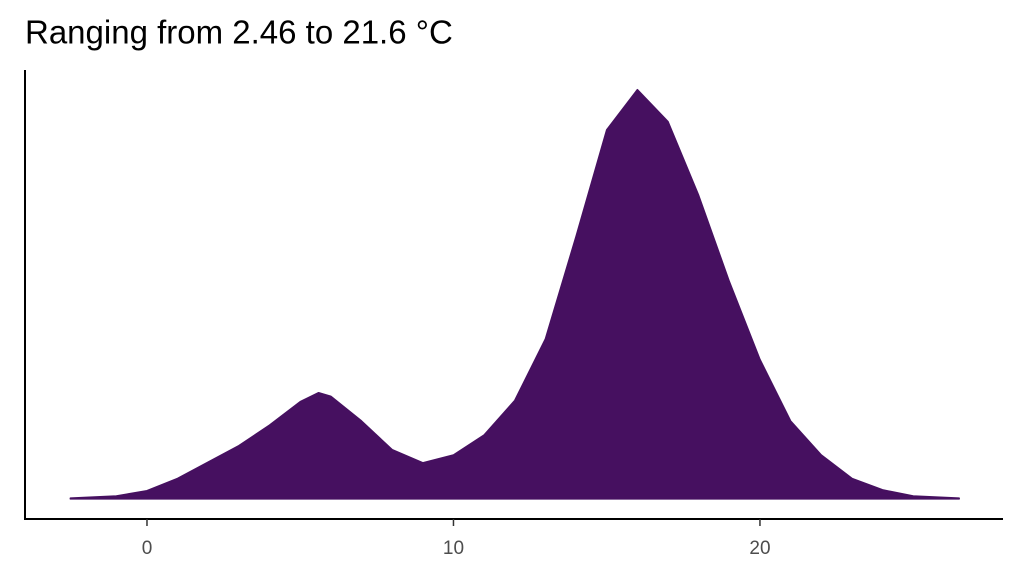 This screenshot has height=576, width=1024. I want to click on x-tick-label: 10, so click(453, 548).